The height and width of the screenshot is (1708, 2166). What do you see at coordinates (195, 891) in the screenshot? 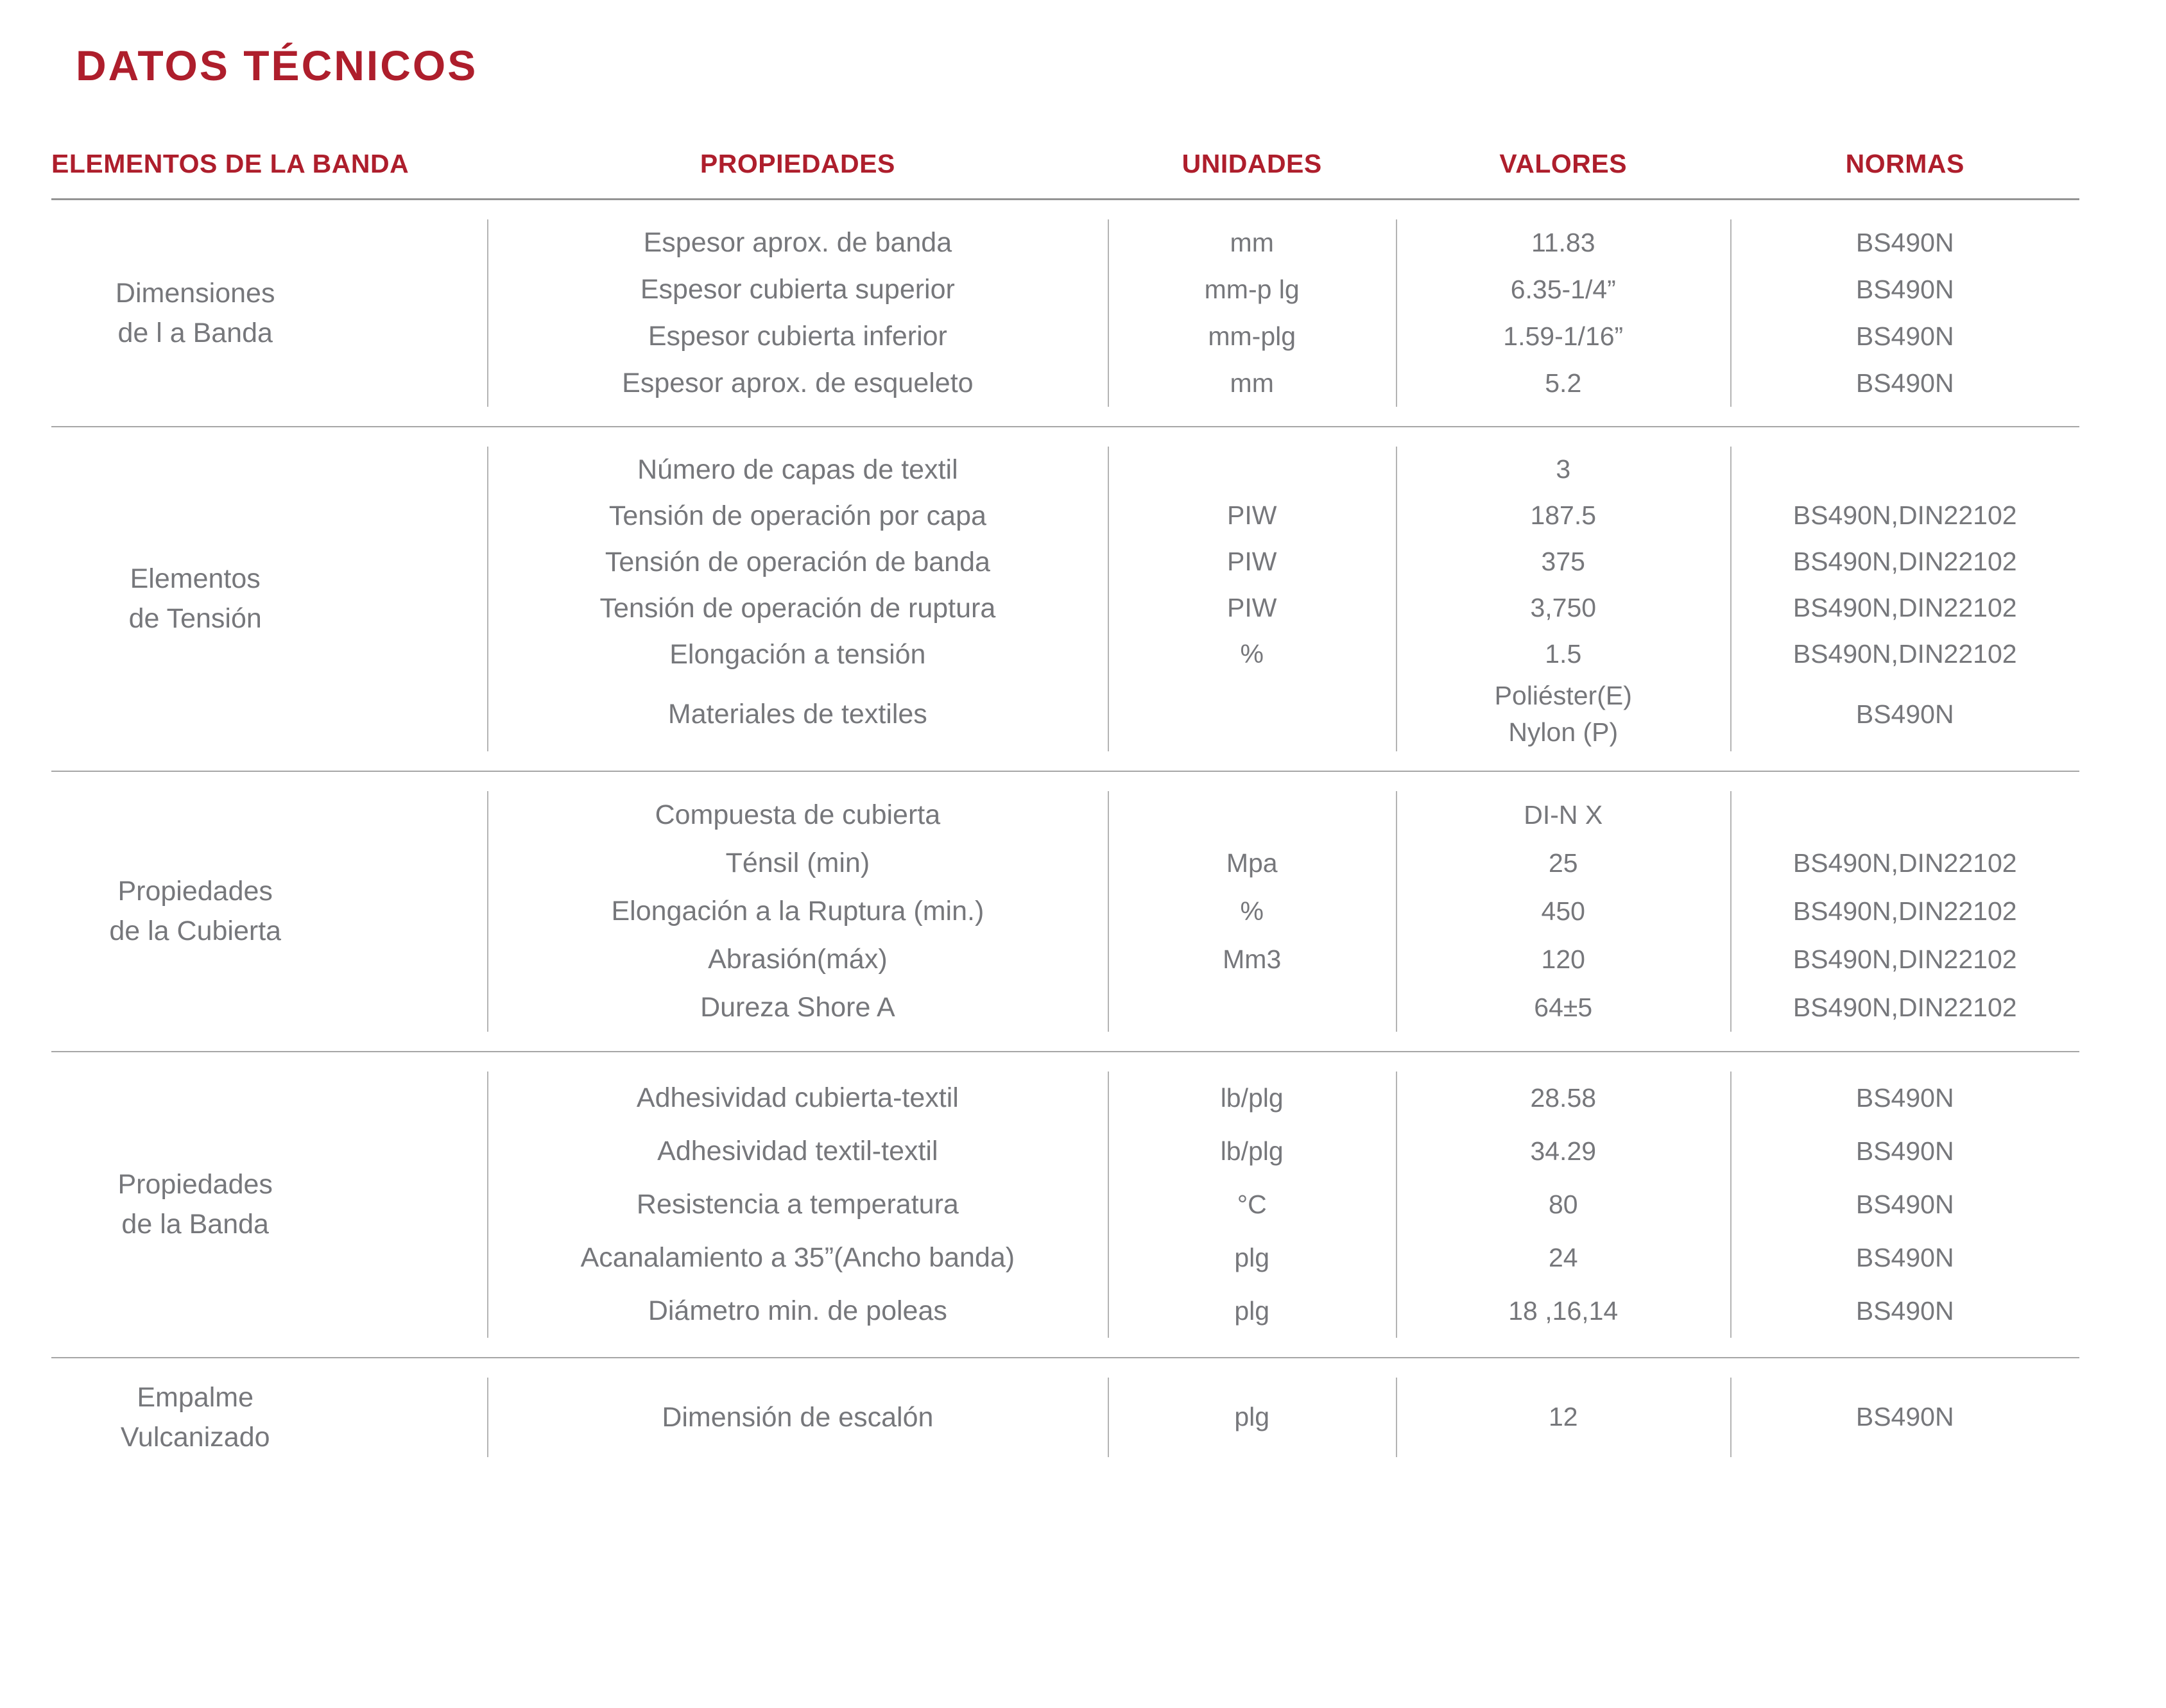
I see `group-label-line: Propiedades` at bounding box center [195, 891].